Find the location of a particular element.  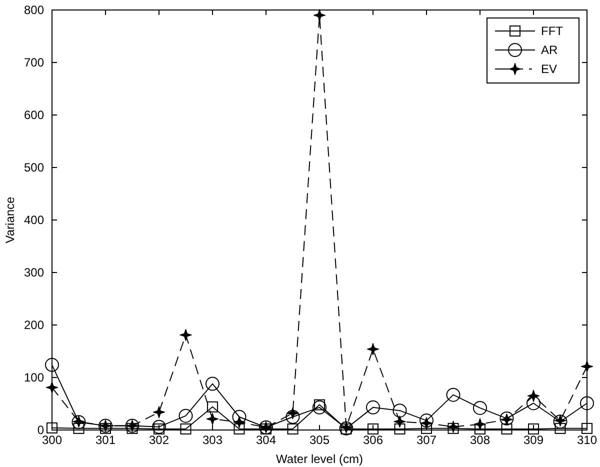

y-tick-label: 800 is located at coordinates (34, 10).